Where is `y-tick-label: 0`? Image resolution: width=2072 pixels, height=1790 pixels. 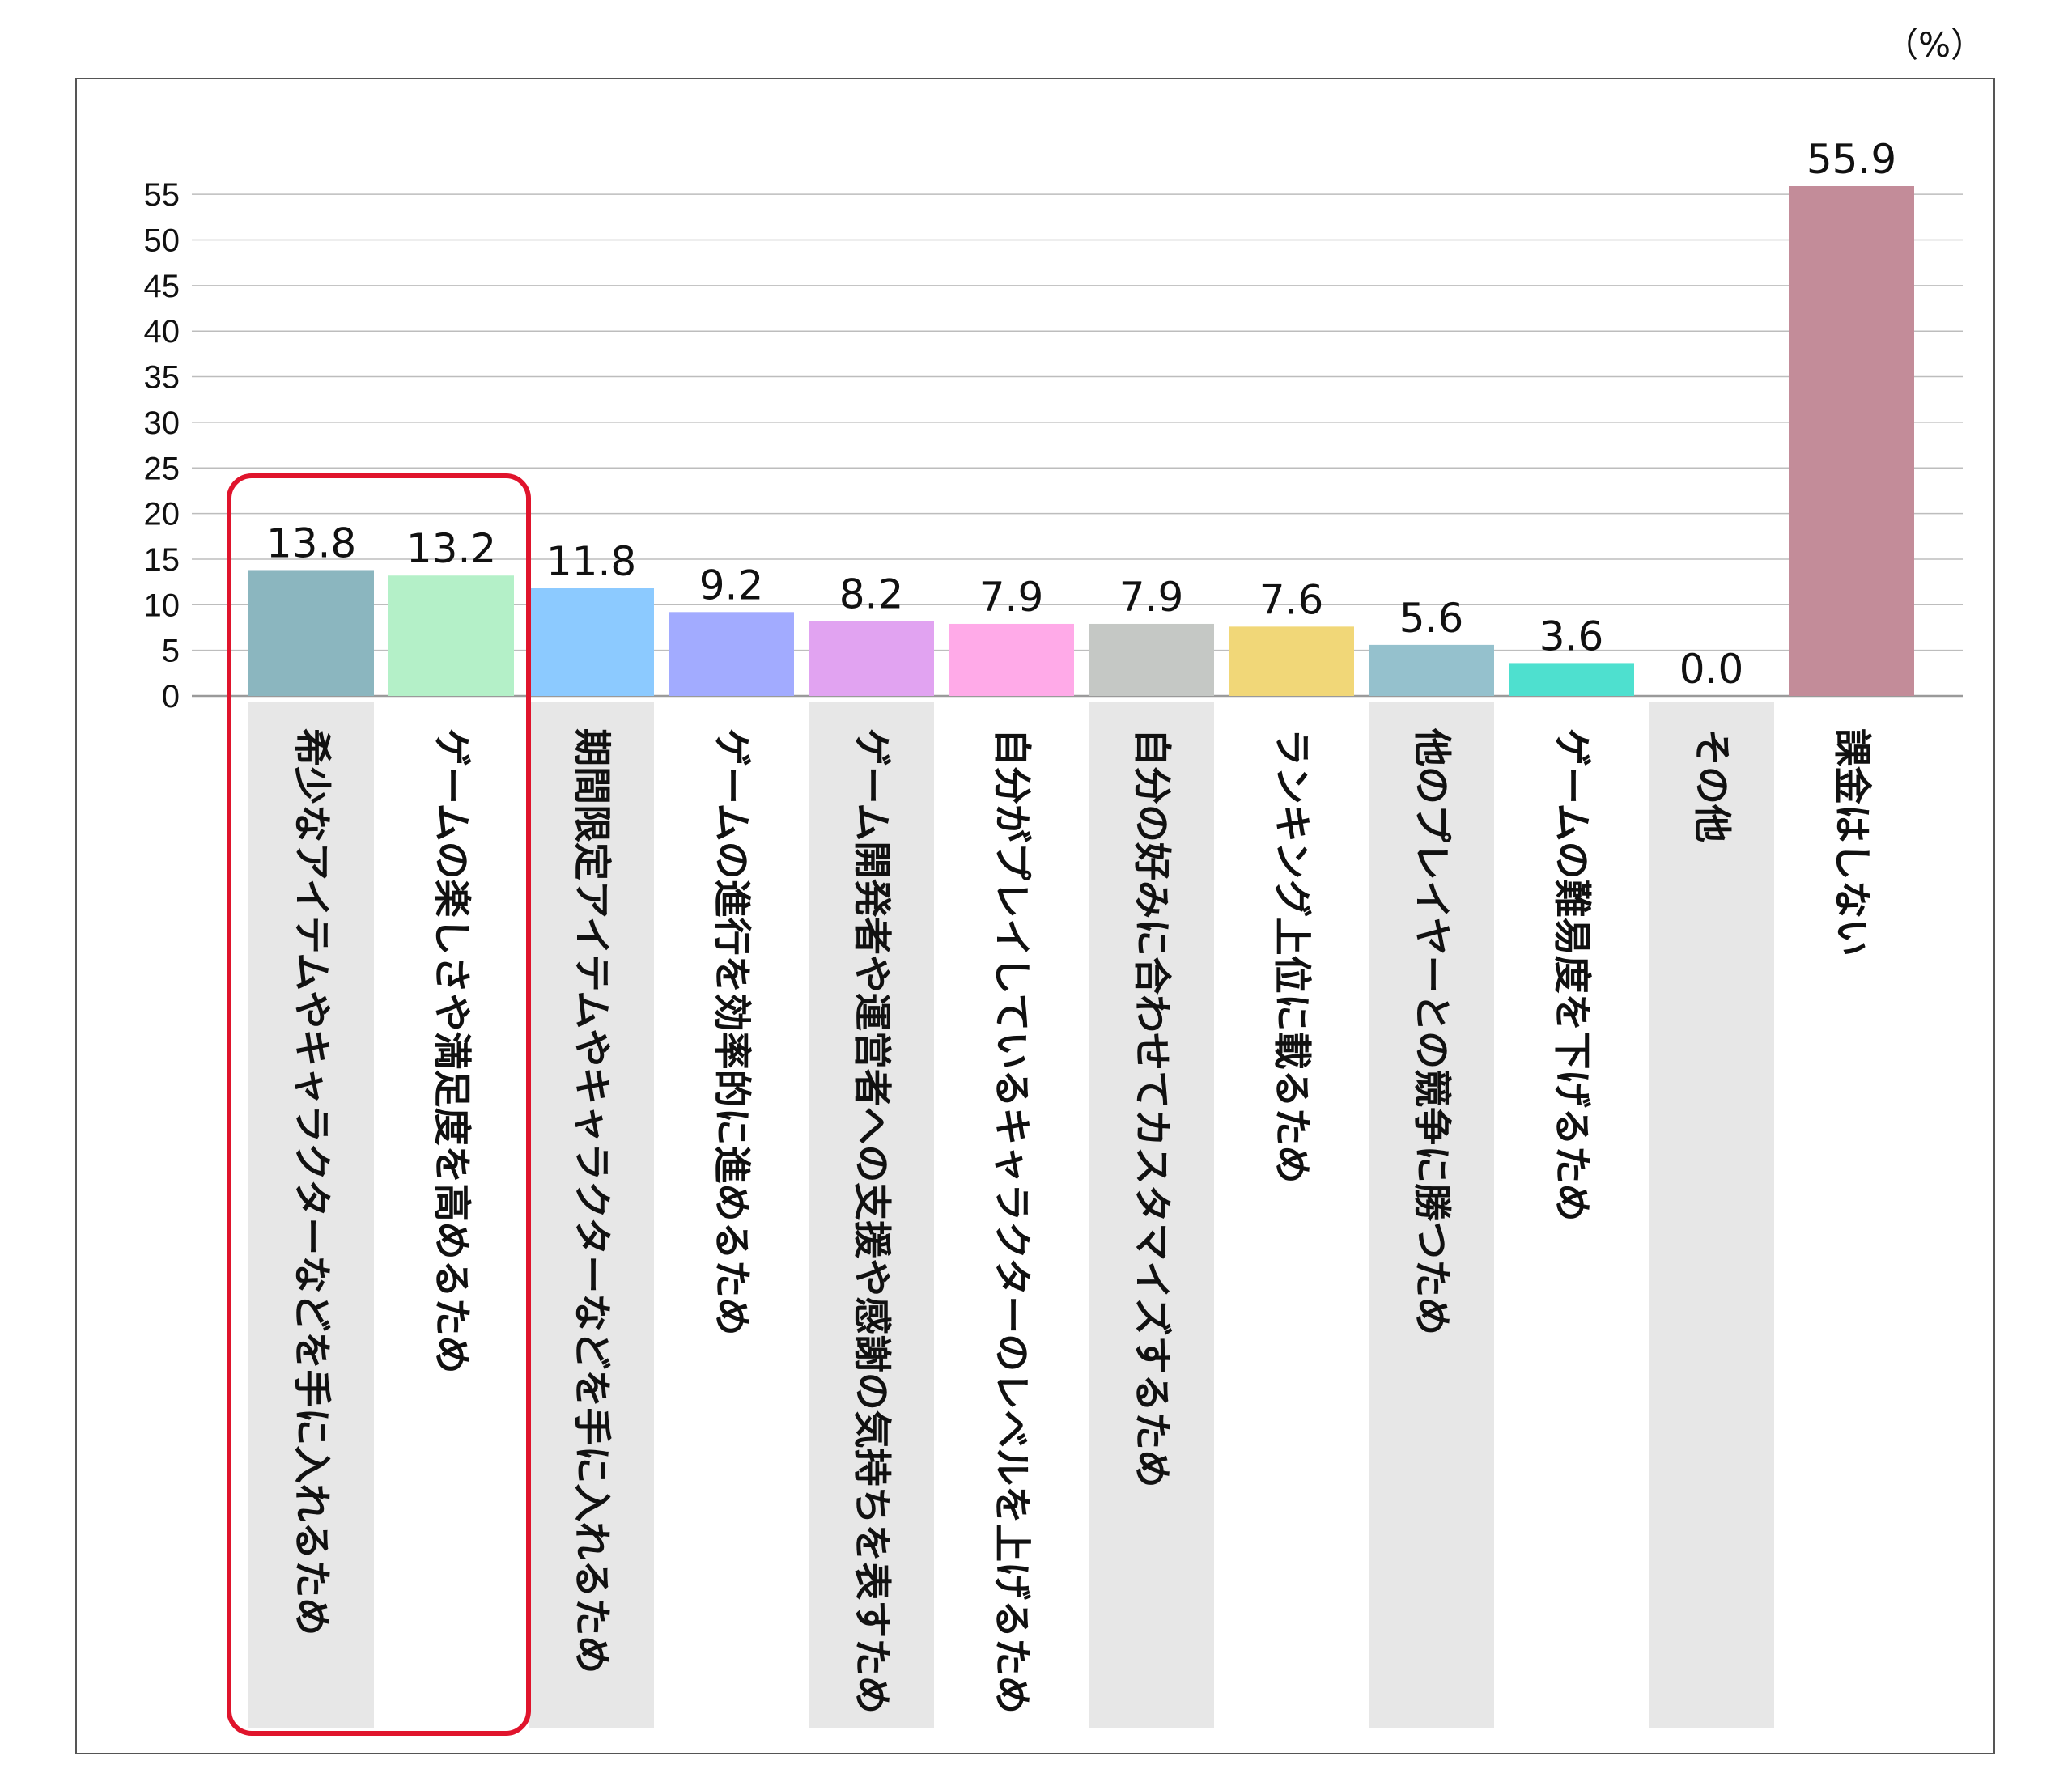
y-tick-label: 0 is located at coordinates (171, 697).